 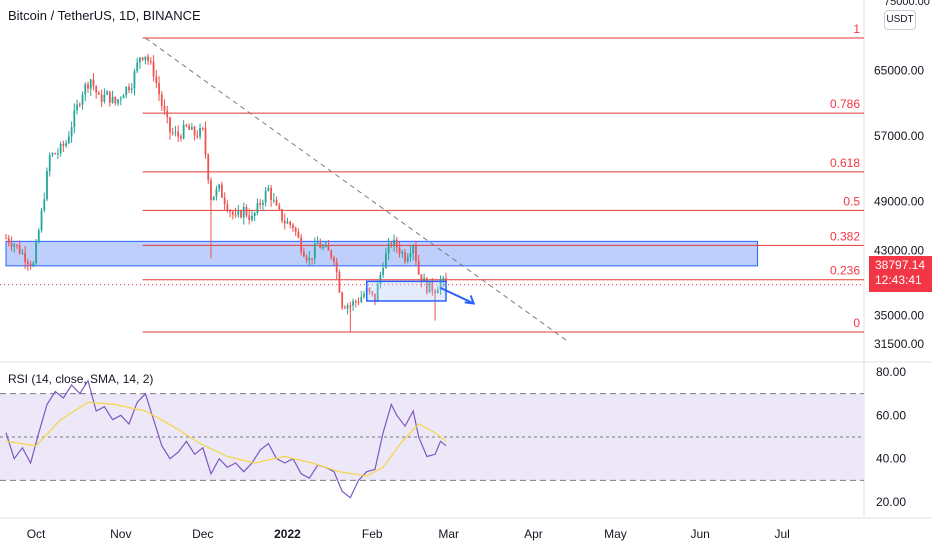 What do you see at coordinates (899, 344) in the screenshot?
I see `price-axis-tick: 31500.00` at bounding box center [899, 344].